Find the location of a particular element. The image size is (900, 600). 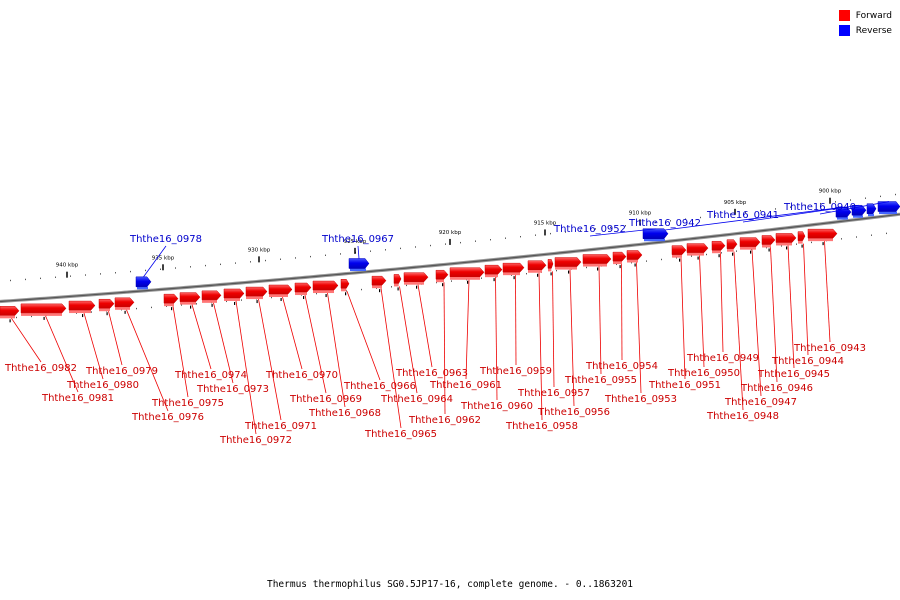

tick-label: 925 kbp is located at coordinates (355, 242).